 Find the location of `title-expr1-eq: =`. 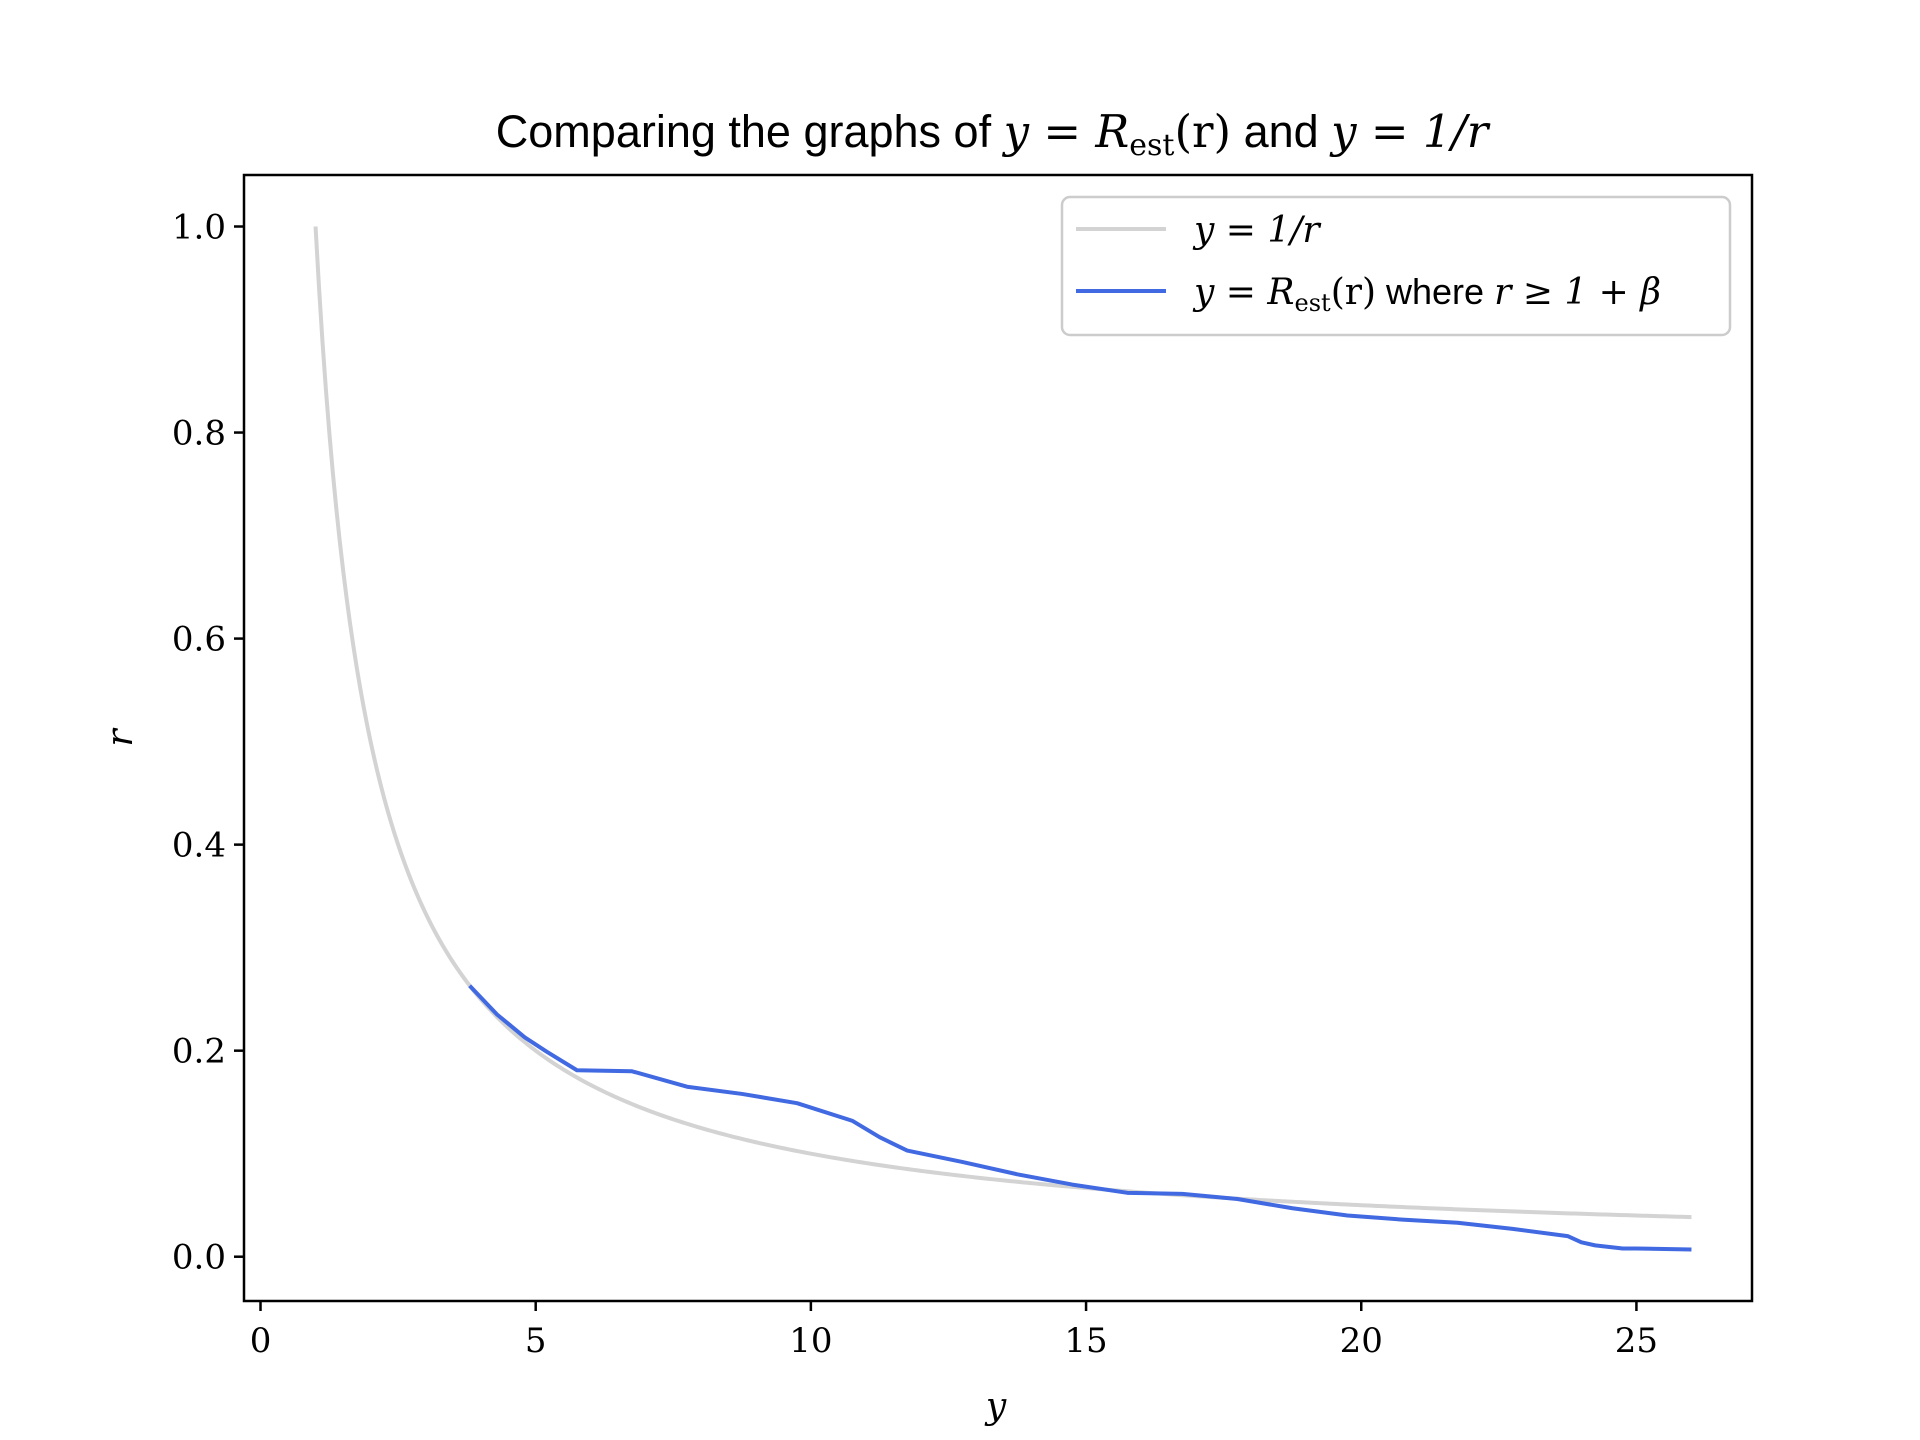

title-expr1-eq: = is located at coordinates (1062, 131).